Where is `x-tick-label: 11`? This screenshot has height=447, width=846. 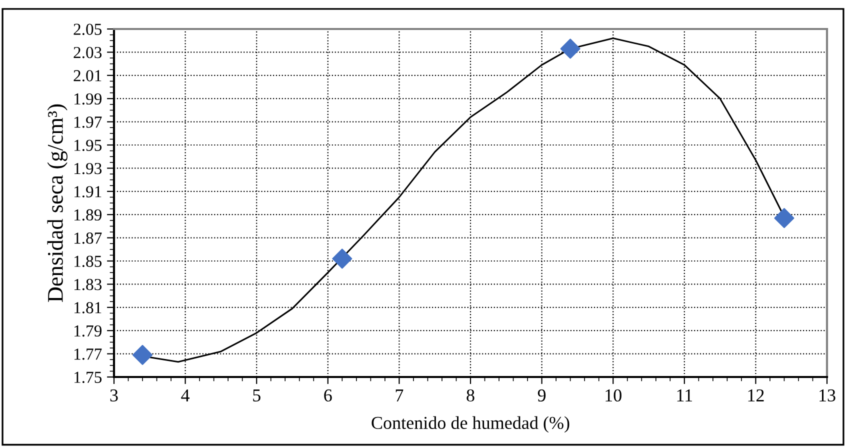
x-tick-label: 11 is located at coordinates (684, 395).